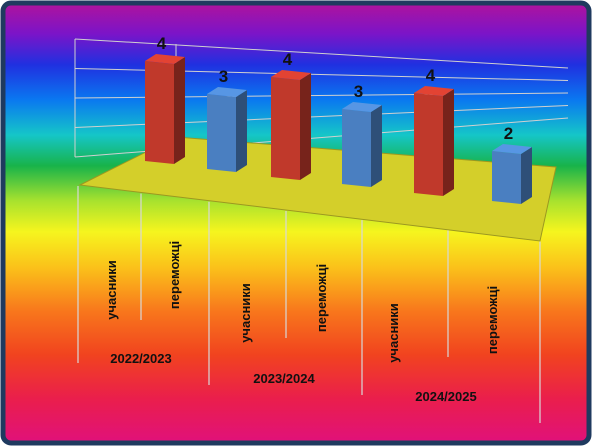  I want to click on gridline, so click(321, 53).